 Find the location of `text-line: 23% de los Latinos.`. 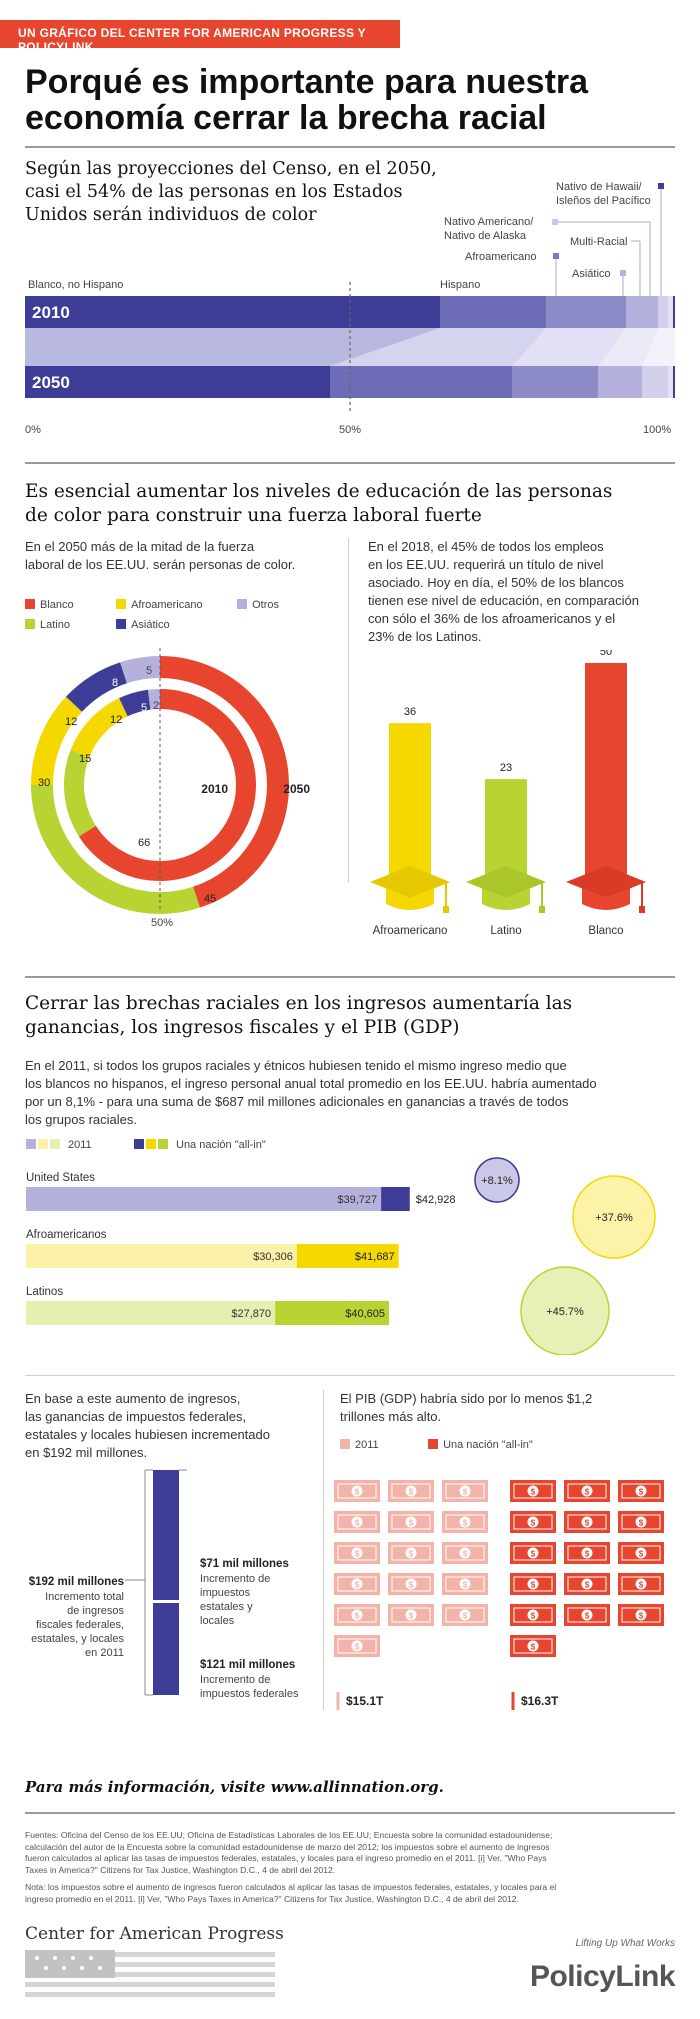

text-line: 23% de los Latinos. is located at coordinates (425, 636).